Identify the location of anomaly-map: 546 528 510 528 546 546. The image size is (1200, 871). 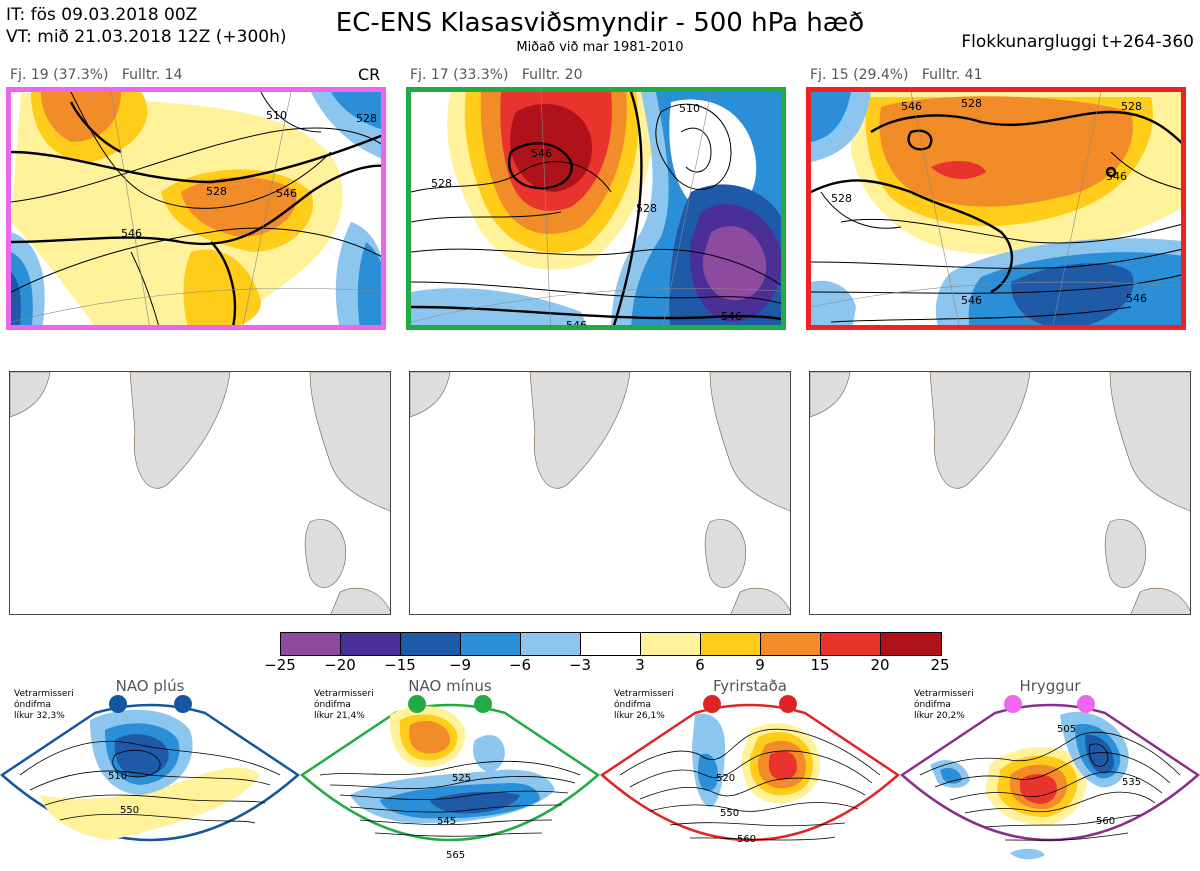
(596, 211).